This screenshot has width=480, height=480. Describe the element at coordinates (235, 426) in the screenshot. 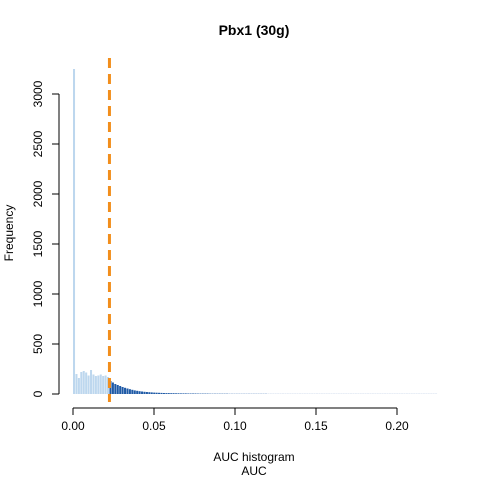

I see `x-tick-label: 0.10` at that location.